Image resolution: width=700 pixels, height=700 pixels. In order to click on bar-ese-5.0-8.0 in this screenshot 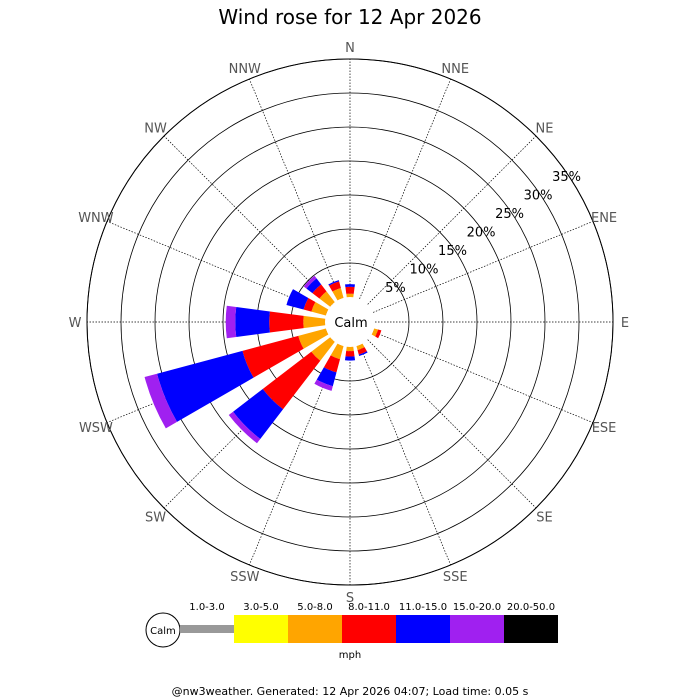, I will do `click(375, 332)`.